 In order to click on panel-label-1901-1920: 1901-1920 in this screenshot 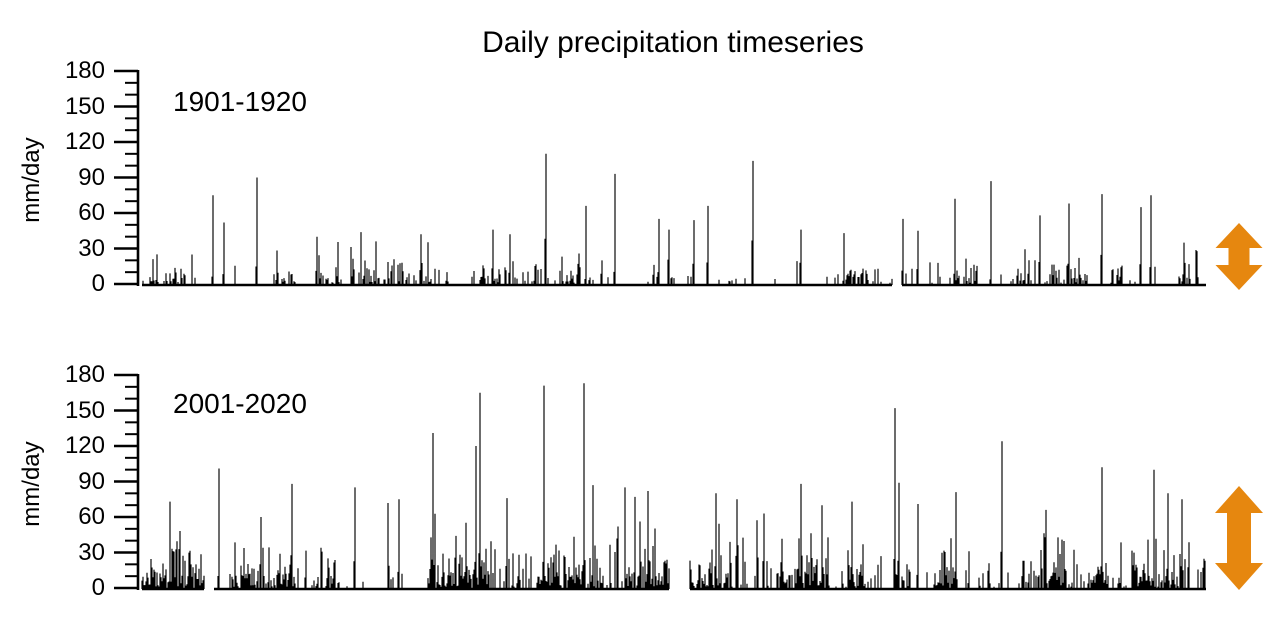, I will do `click(240, 101)`.